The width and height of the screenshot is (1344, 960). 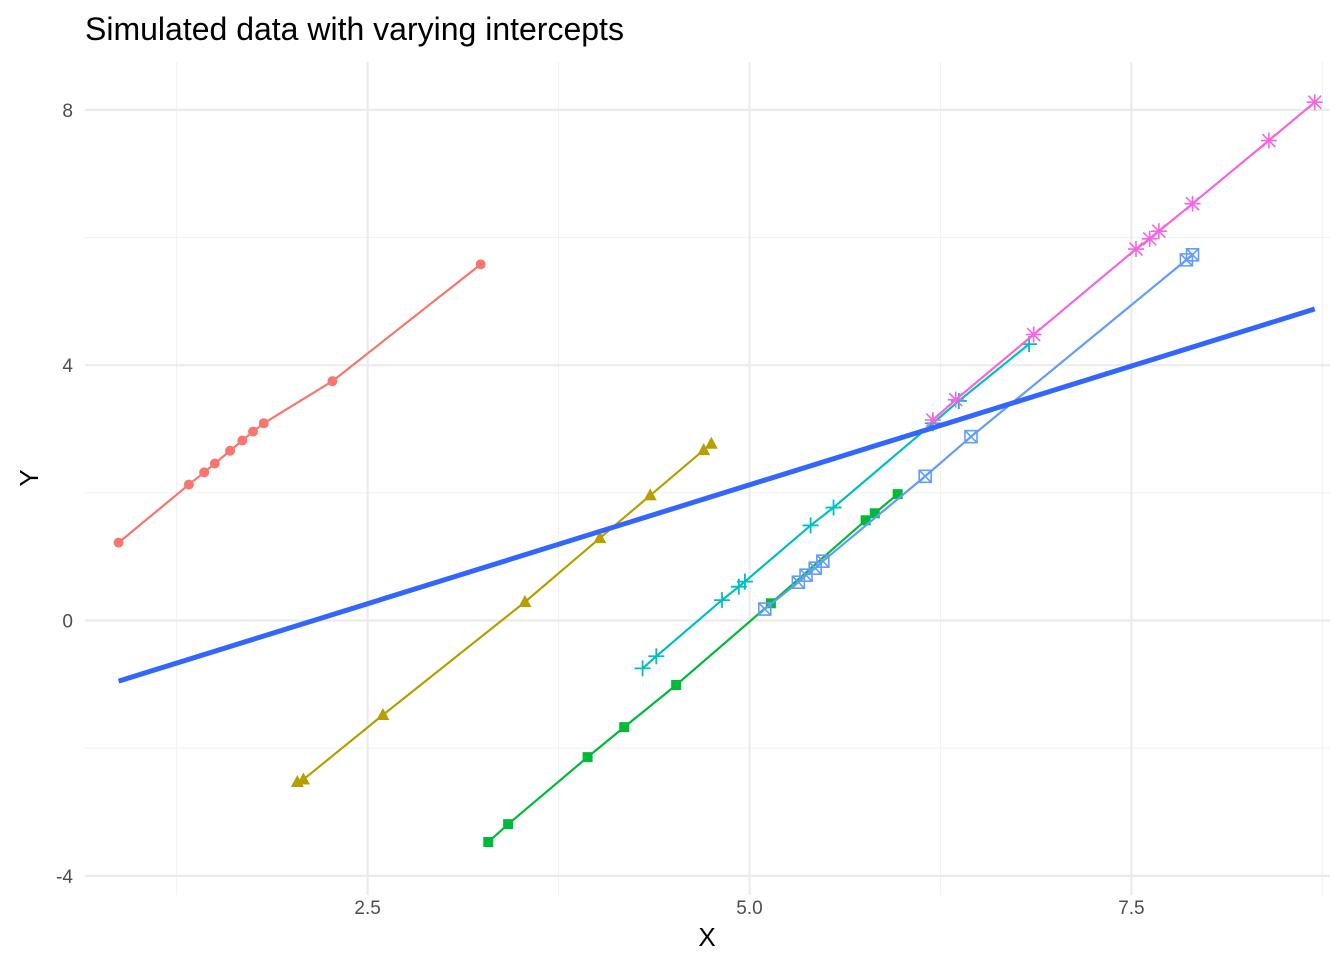 What do you see at coordinates (354, 29) in the screenshot?
I see `chart-title: Simulated data with varying intercepts` at bounding box center [354, 29].